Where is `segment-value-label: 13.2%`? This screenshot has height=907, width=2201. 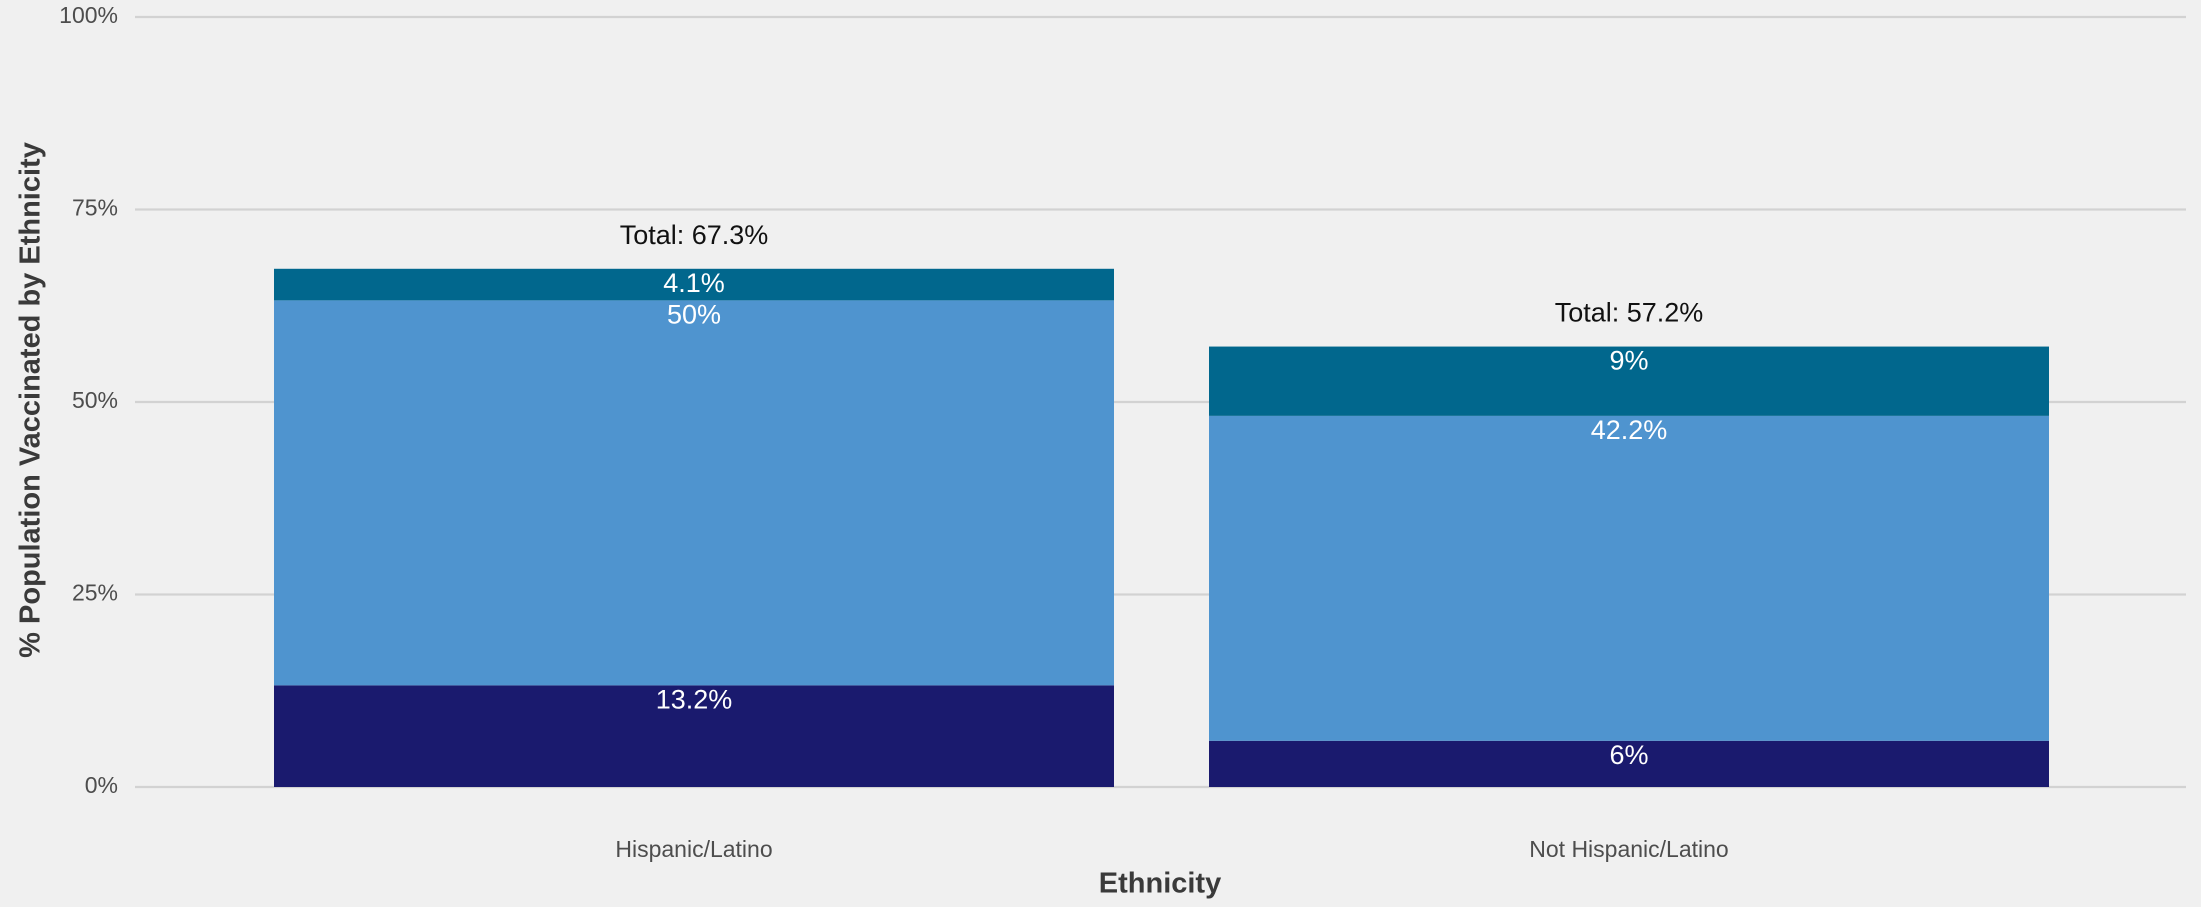 segment-value-label: 13.2% is located at coordinates (694, 699).